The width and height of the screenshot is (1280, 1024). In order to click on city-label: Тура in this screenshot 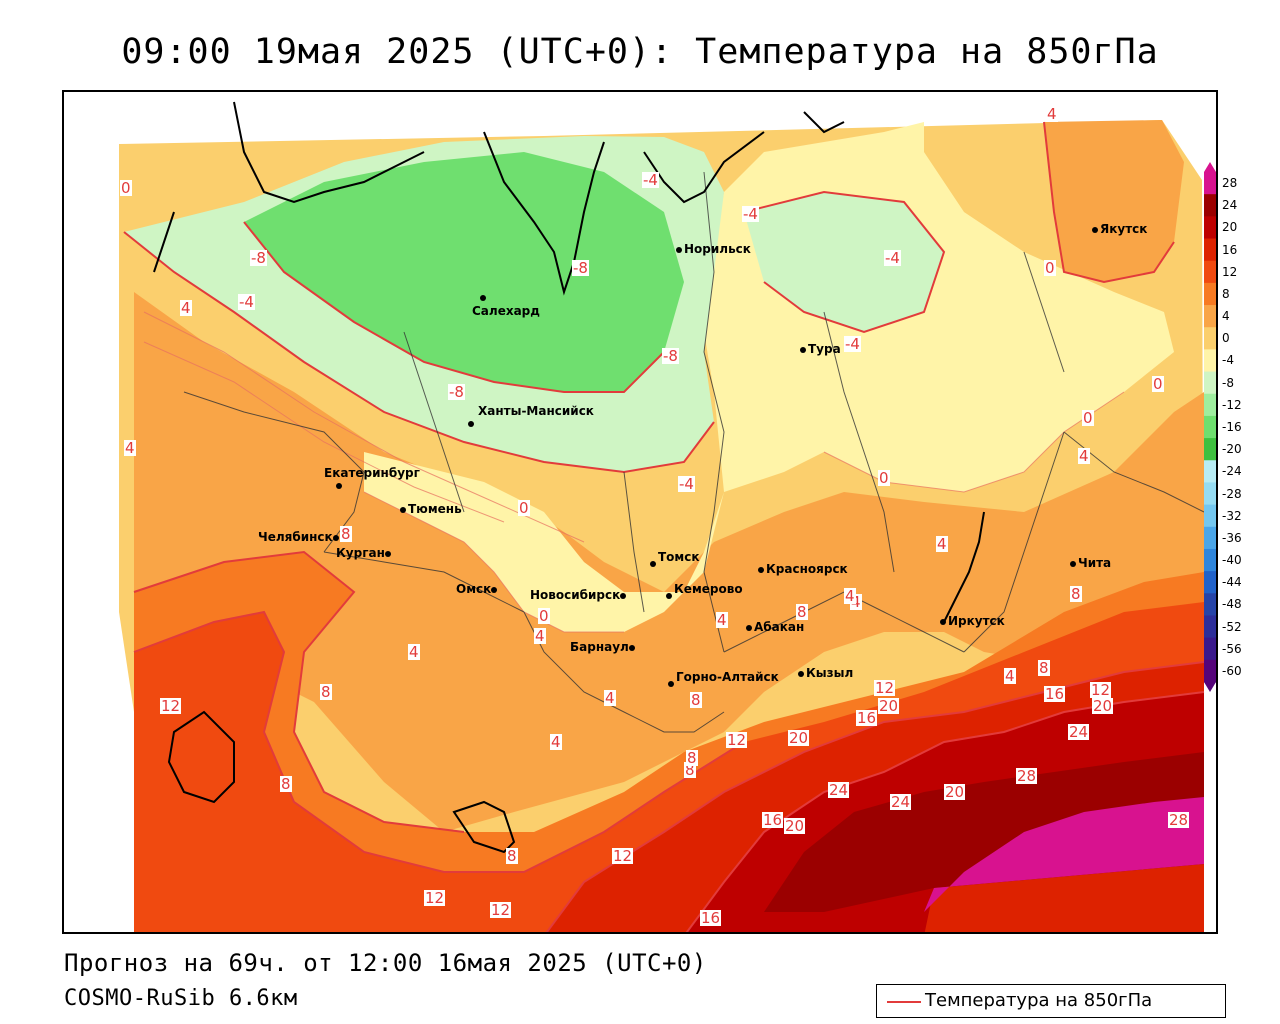, I will do `click(824, 349)`.